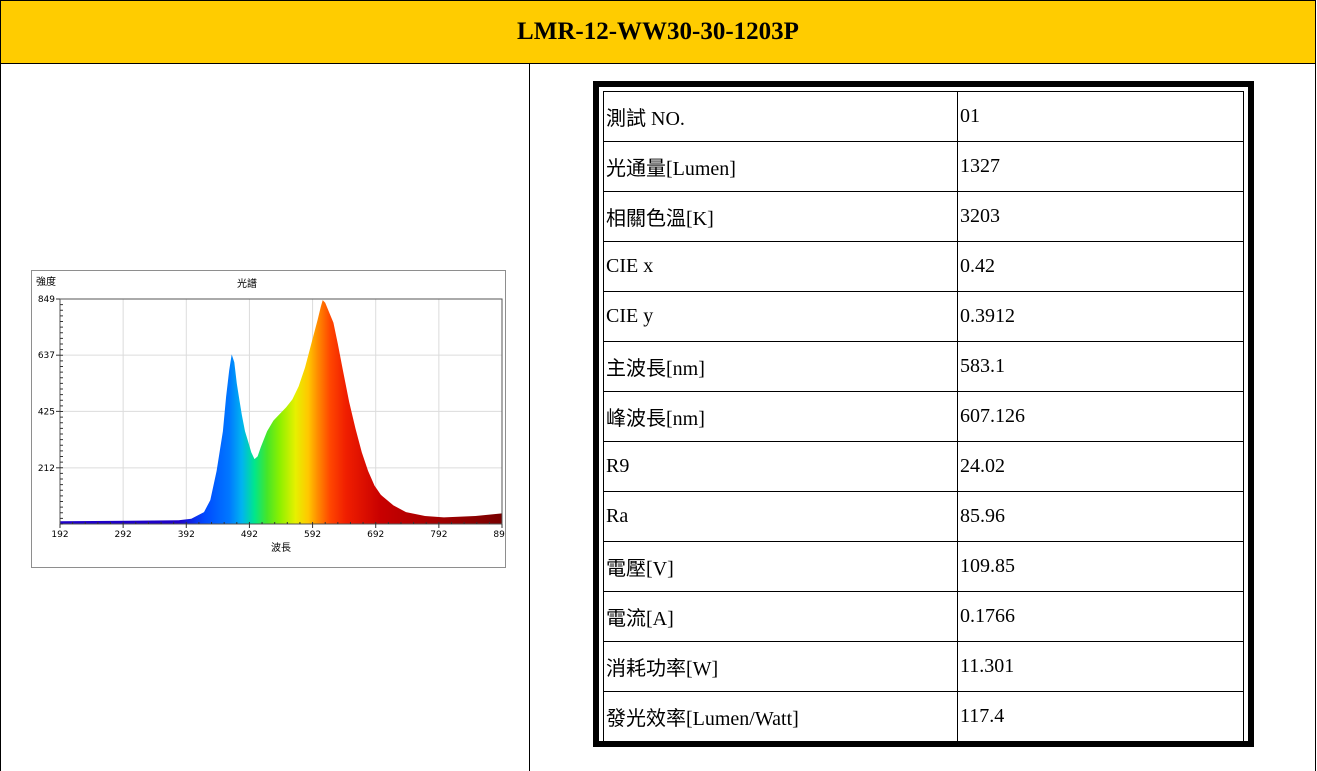  I want to click on table-row: 主波長[nm] 583.1, so click(923, 366).